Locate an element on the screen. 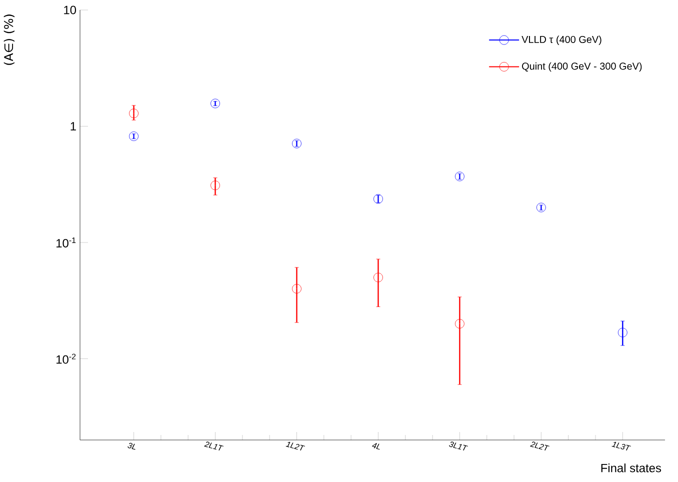 The height and width of the screenshot is (482, 678). y-tick-label: 1 is located at coordinates (73, 126).